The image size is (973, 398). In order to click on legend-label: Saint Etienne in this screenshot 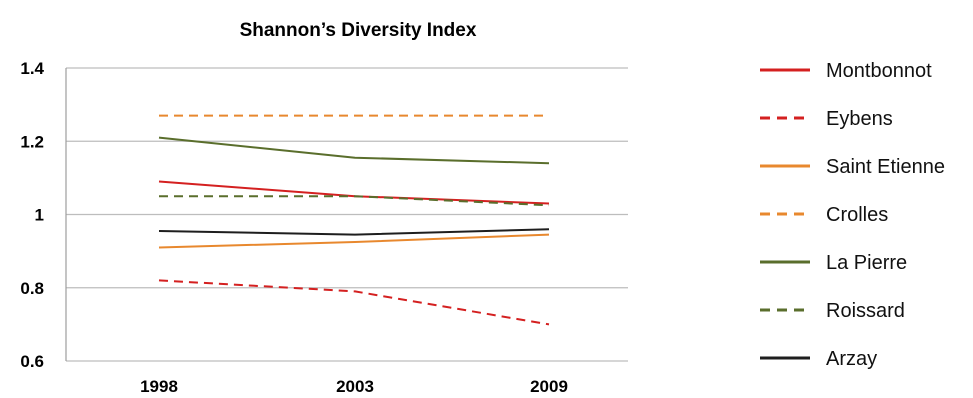, I will do `click(885, 167)`.